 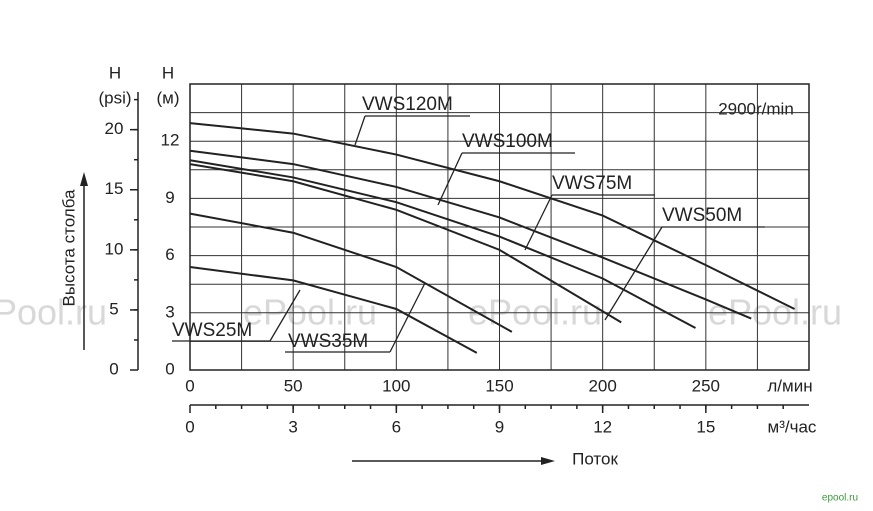 What do you see at coordinates (168, 72) in the screenshot?
I see `y-unit-letter: H` at bounding box center [168, 72].